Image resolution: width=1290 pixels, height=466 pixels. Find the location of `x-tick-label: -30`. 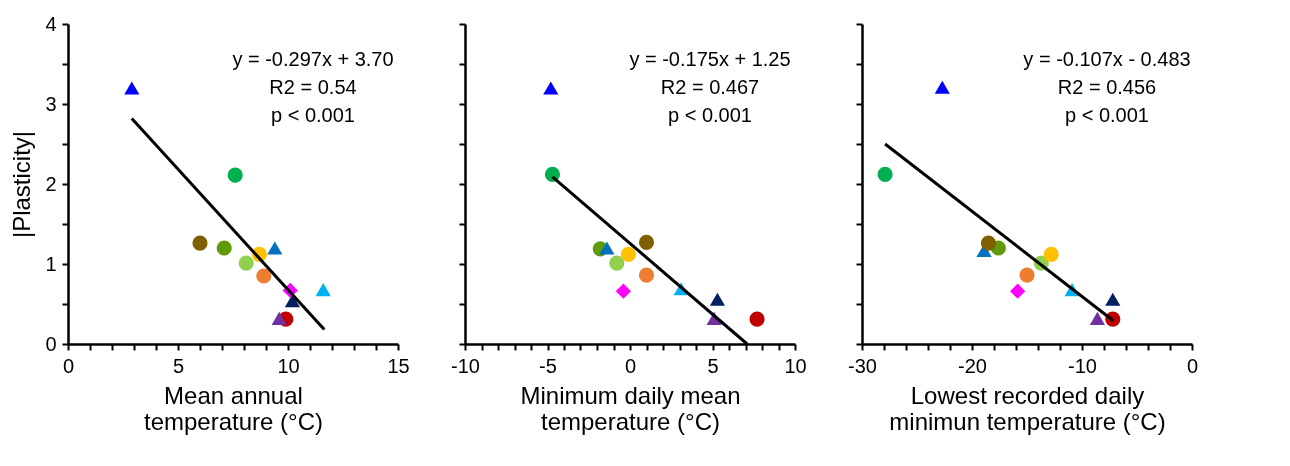

x-tick-label: -30 is located at coordinates (862, 365).